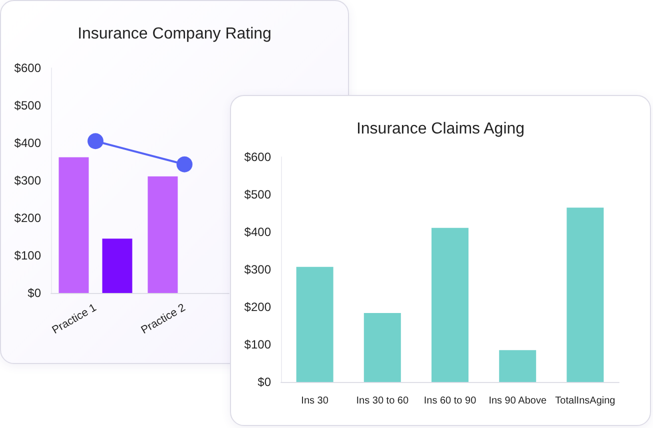  Describe the element at coordinates (440, 129) in the screenshot. I see `chart-title: Insurance Claims Aging` at that location.